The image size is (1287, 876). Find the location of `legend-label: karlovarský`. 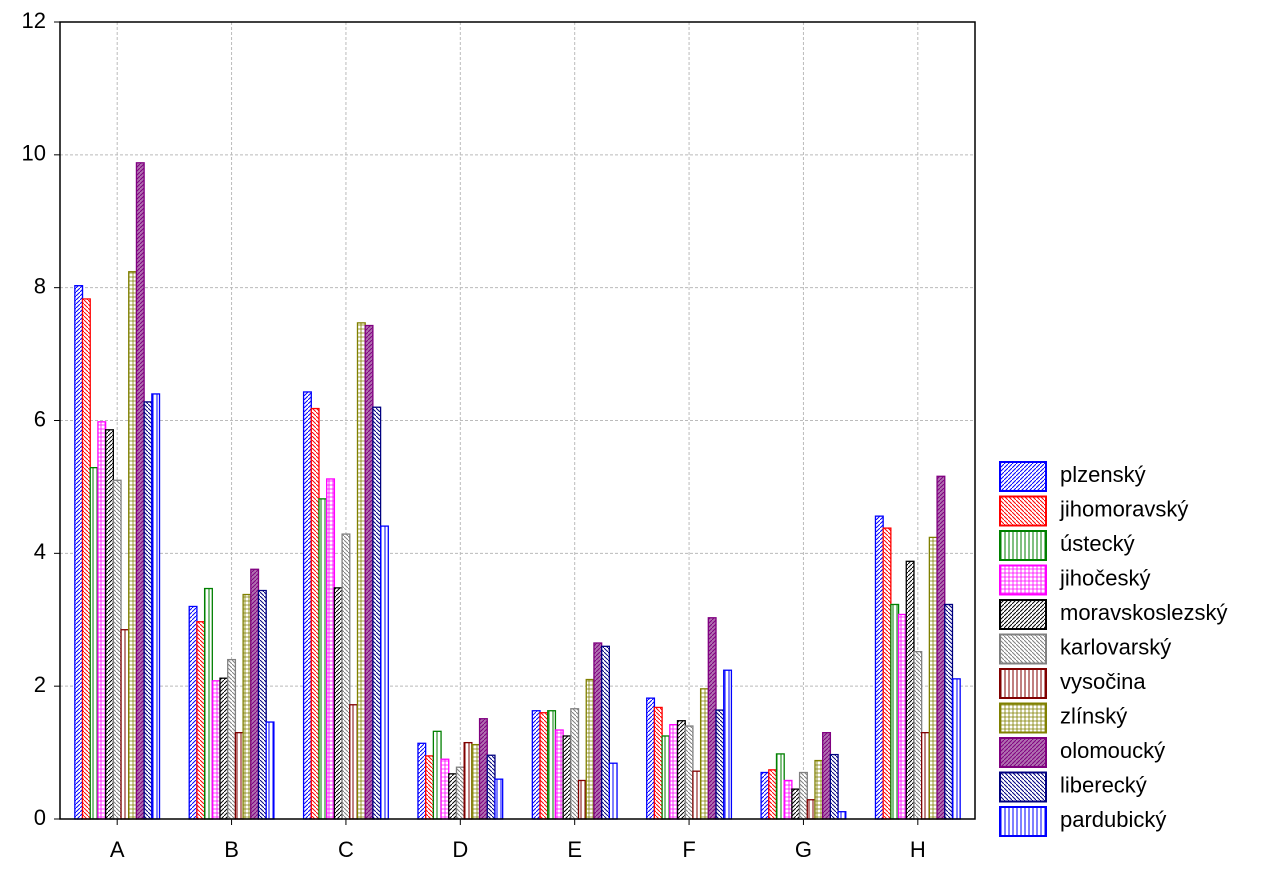

legend-label: karlovarský is located at coordinates (1115, 646).